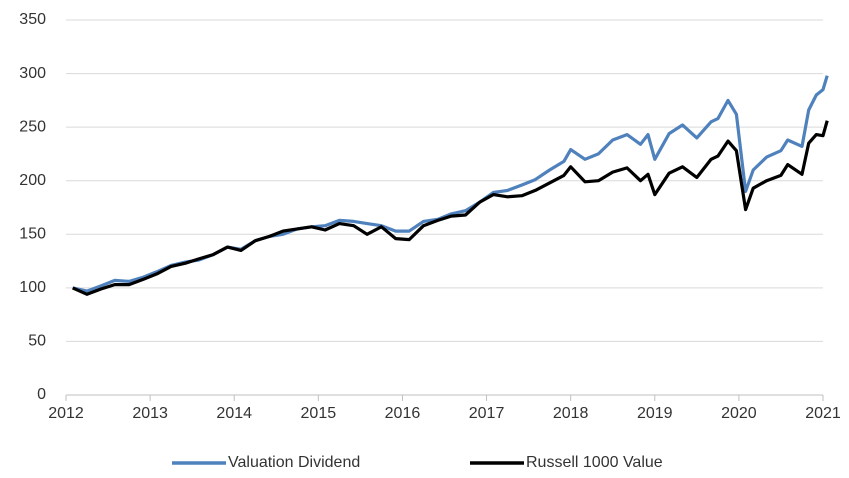  What do you see at coordinates (487, 413) in the screenshot?
I see `x-tick-label: 2017` at bounding box center [487, 413].